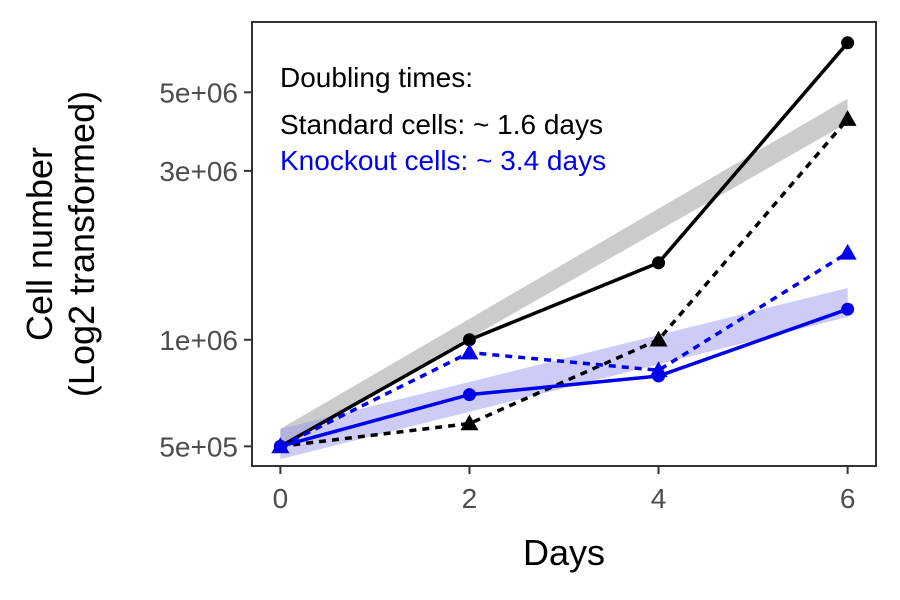 The image size is (900, 600). I want to click on annotation-knockout: Knockout cells: ~ 3.4 days, so click(443, 160).